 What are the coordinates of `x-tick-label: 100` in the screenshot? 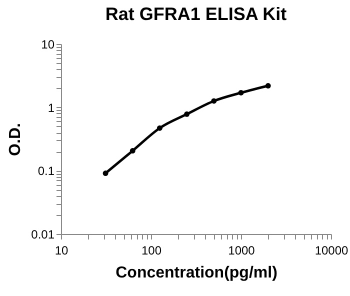 It's located at (151, 251).